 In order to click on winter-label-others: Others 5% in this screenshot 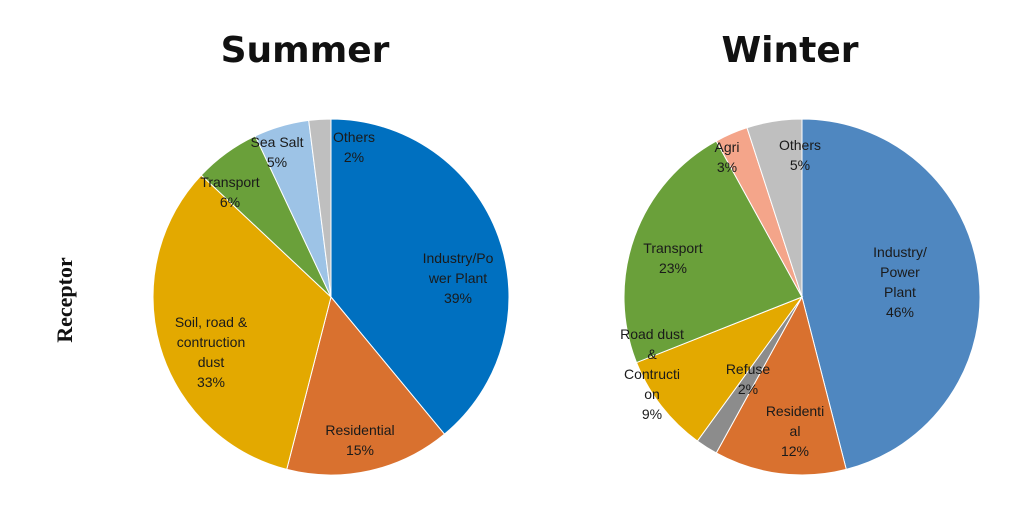, I will do `click(800, 155)`.